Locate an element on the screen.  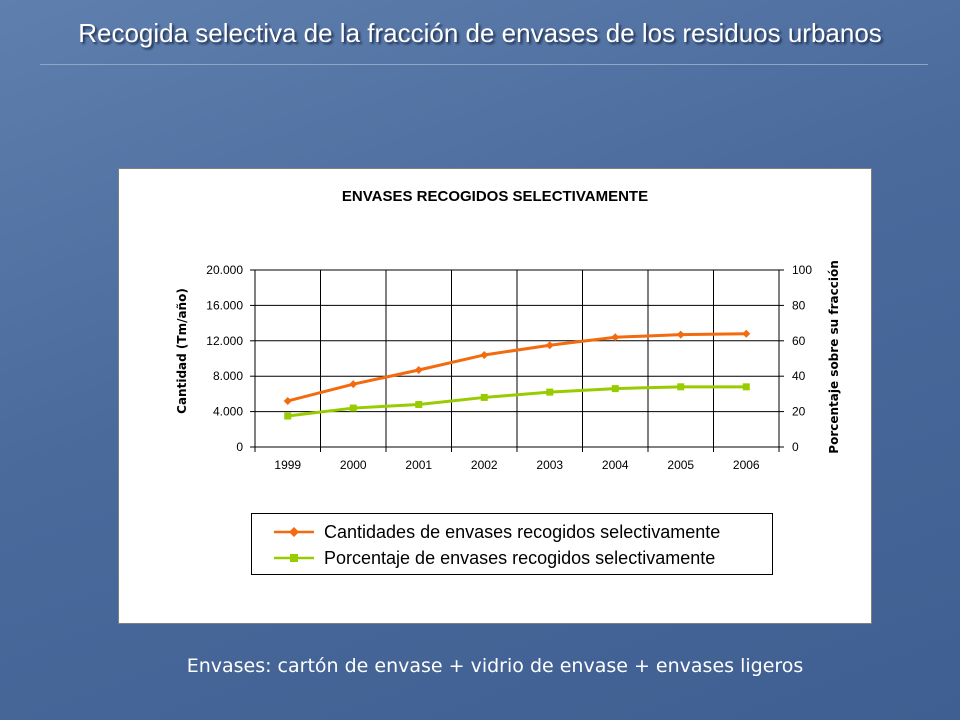
y-tick-label-left: 20.000 is located at coordinates (224, 270).